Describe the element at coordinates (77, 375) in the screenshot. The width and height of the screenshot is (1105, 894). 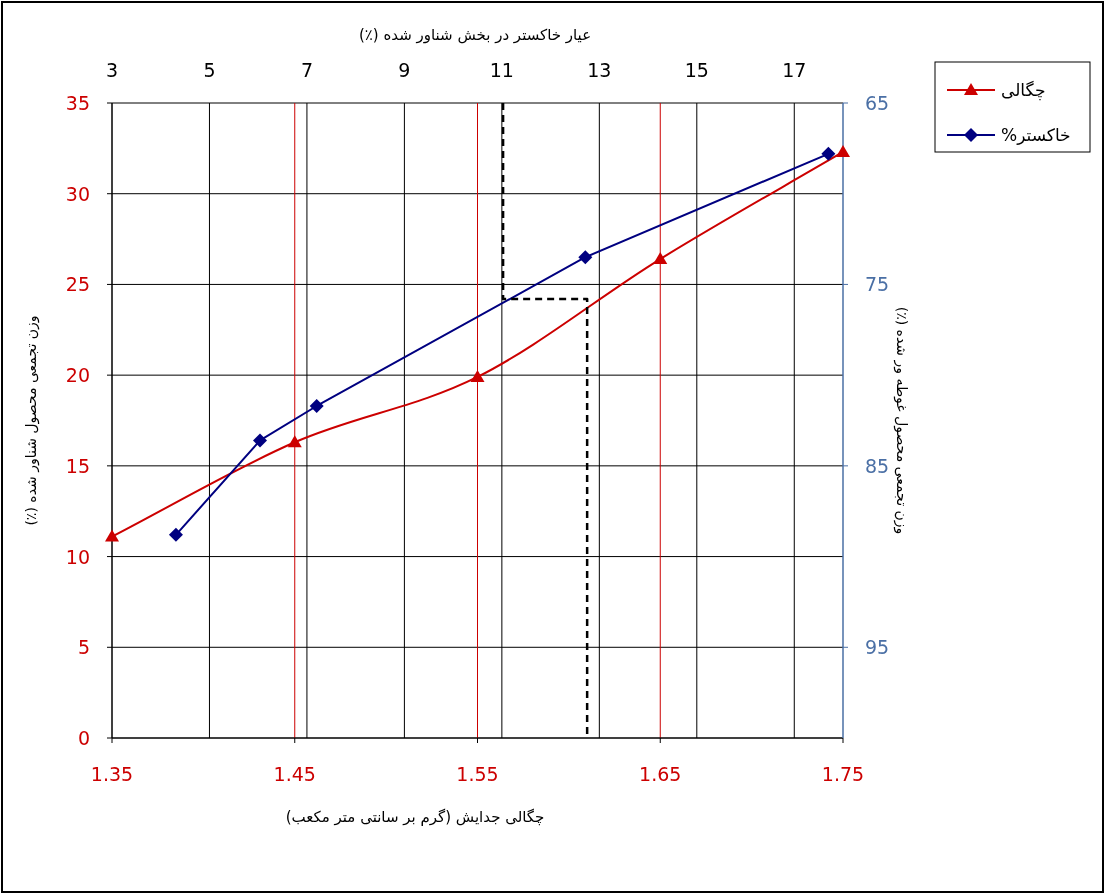
I see `y-tick-label: 20` at that location.